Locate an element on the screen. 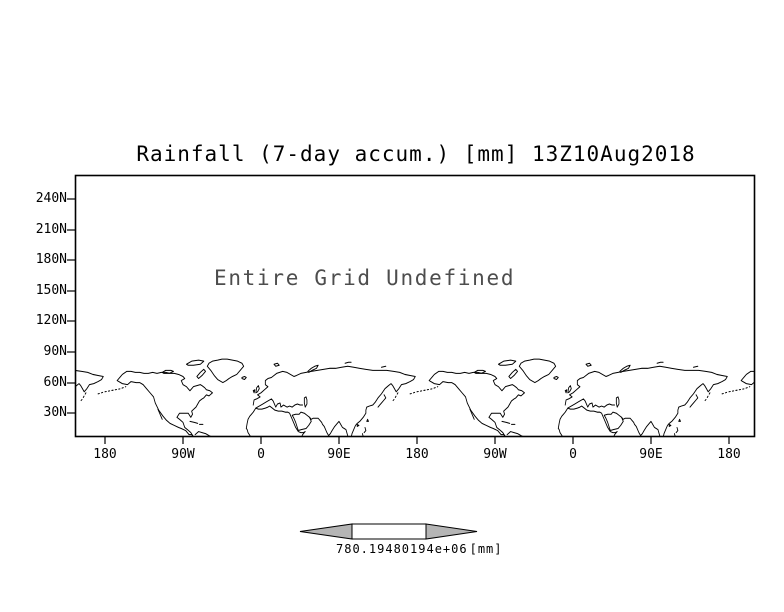 This screenshot has height=612, width=784. y-tick-label: 30N is located at coordinates (55, 412).